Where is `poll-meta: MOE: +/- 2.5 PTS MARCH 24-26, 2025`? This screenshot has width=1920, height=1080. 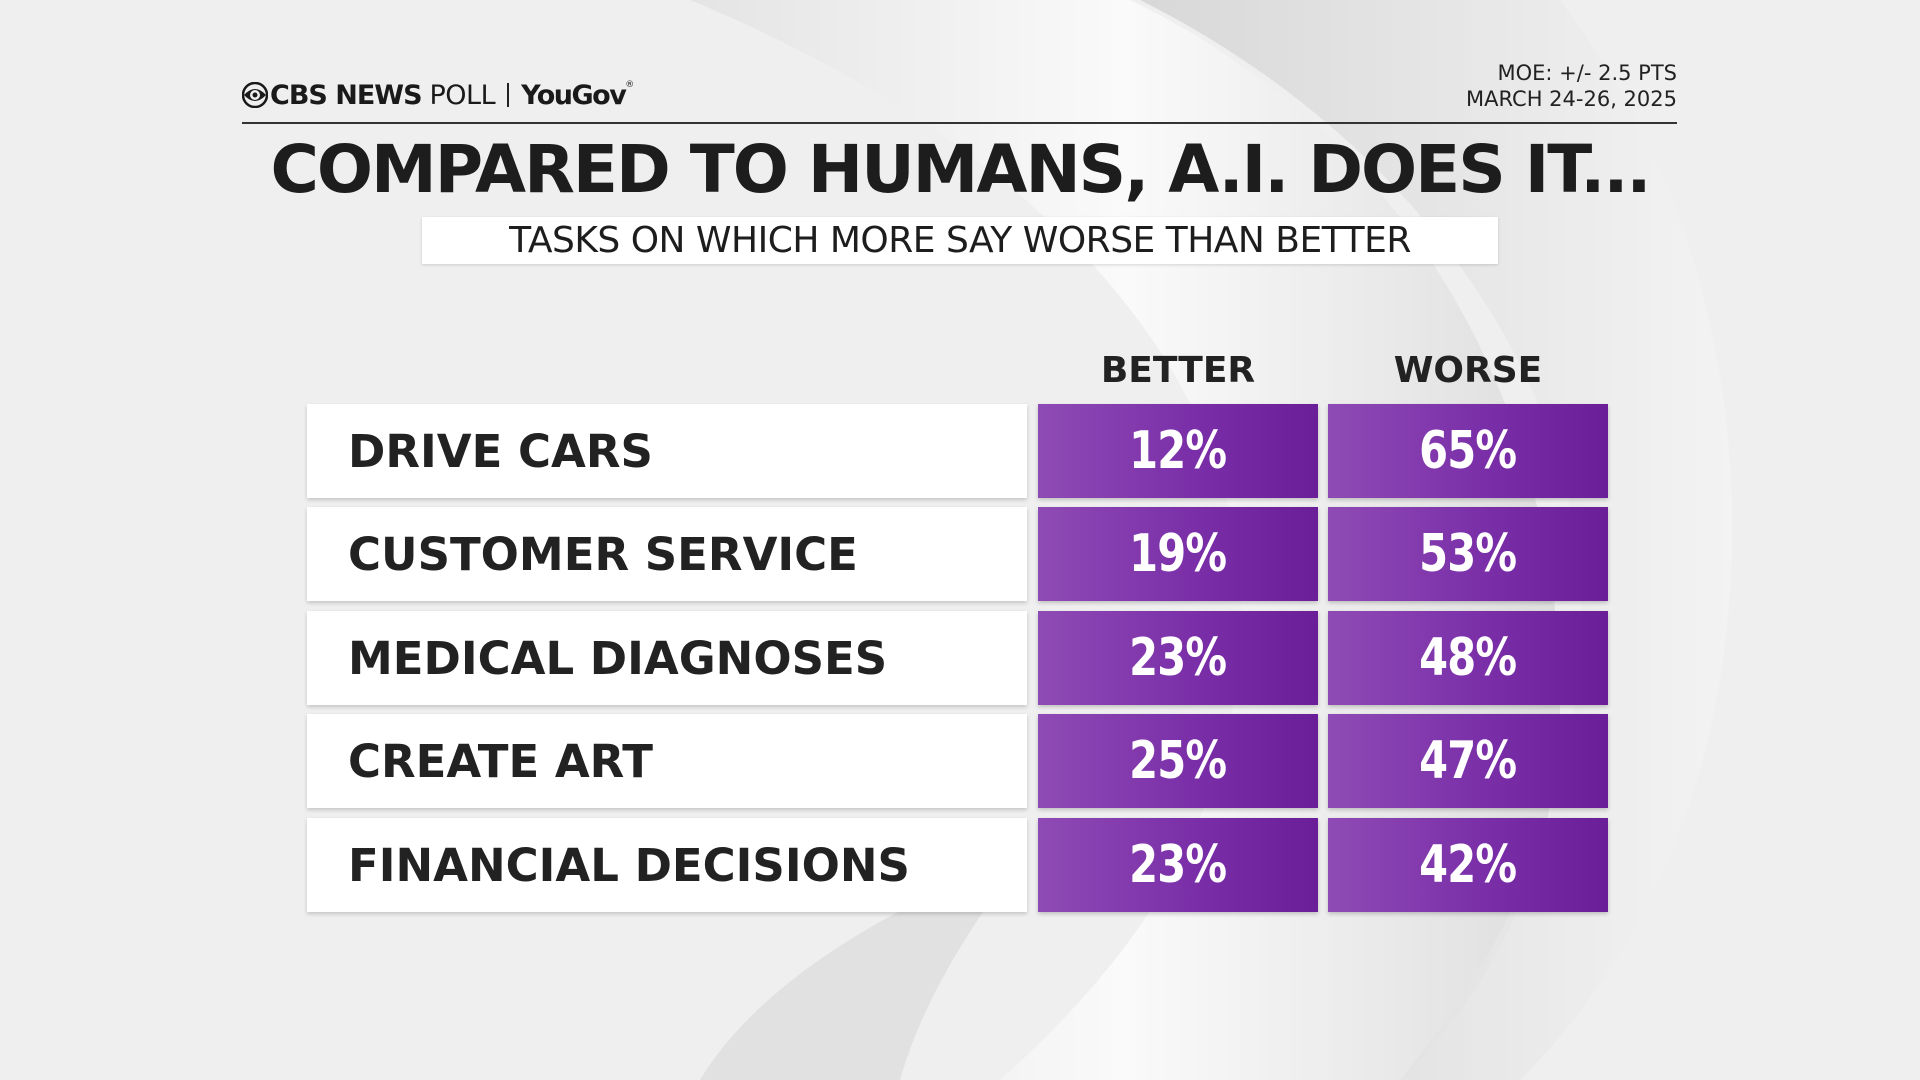 poll-meta: MOE: +/- 2.5 PTS MARCH 24-26, 2025 is located at coordinates (1571, 86).